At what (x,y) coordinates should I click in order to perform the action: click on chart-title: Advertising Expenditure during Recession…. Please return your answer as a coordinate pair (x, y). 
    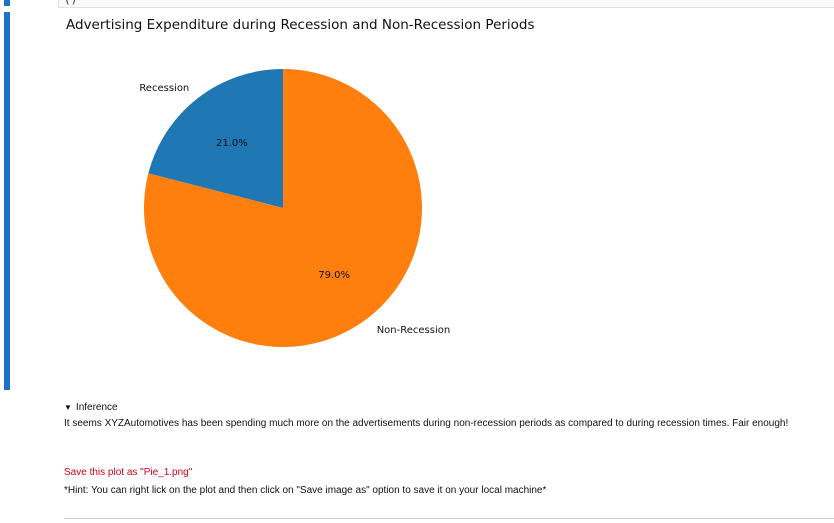
    Looking at the image, I should click on (300, 25).